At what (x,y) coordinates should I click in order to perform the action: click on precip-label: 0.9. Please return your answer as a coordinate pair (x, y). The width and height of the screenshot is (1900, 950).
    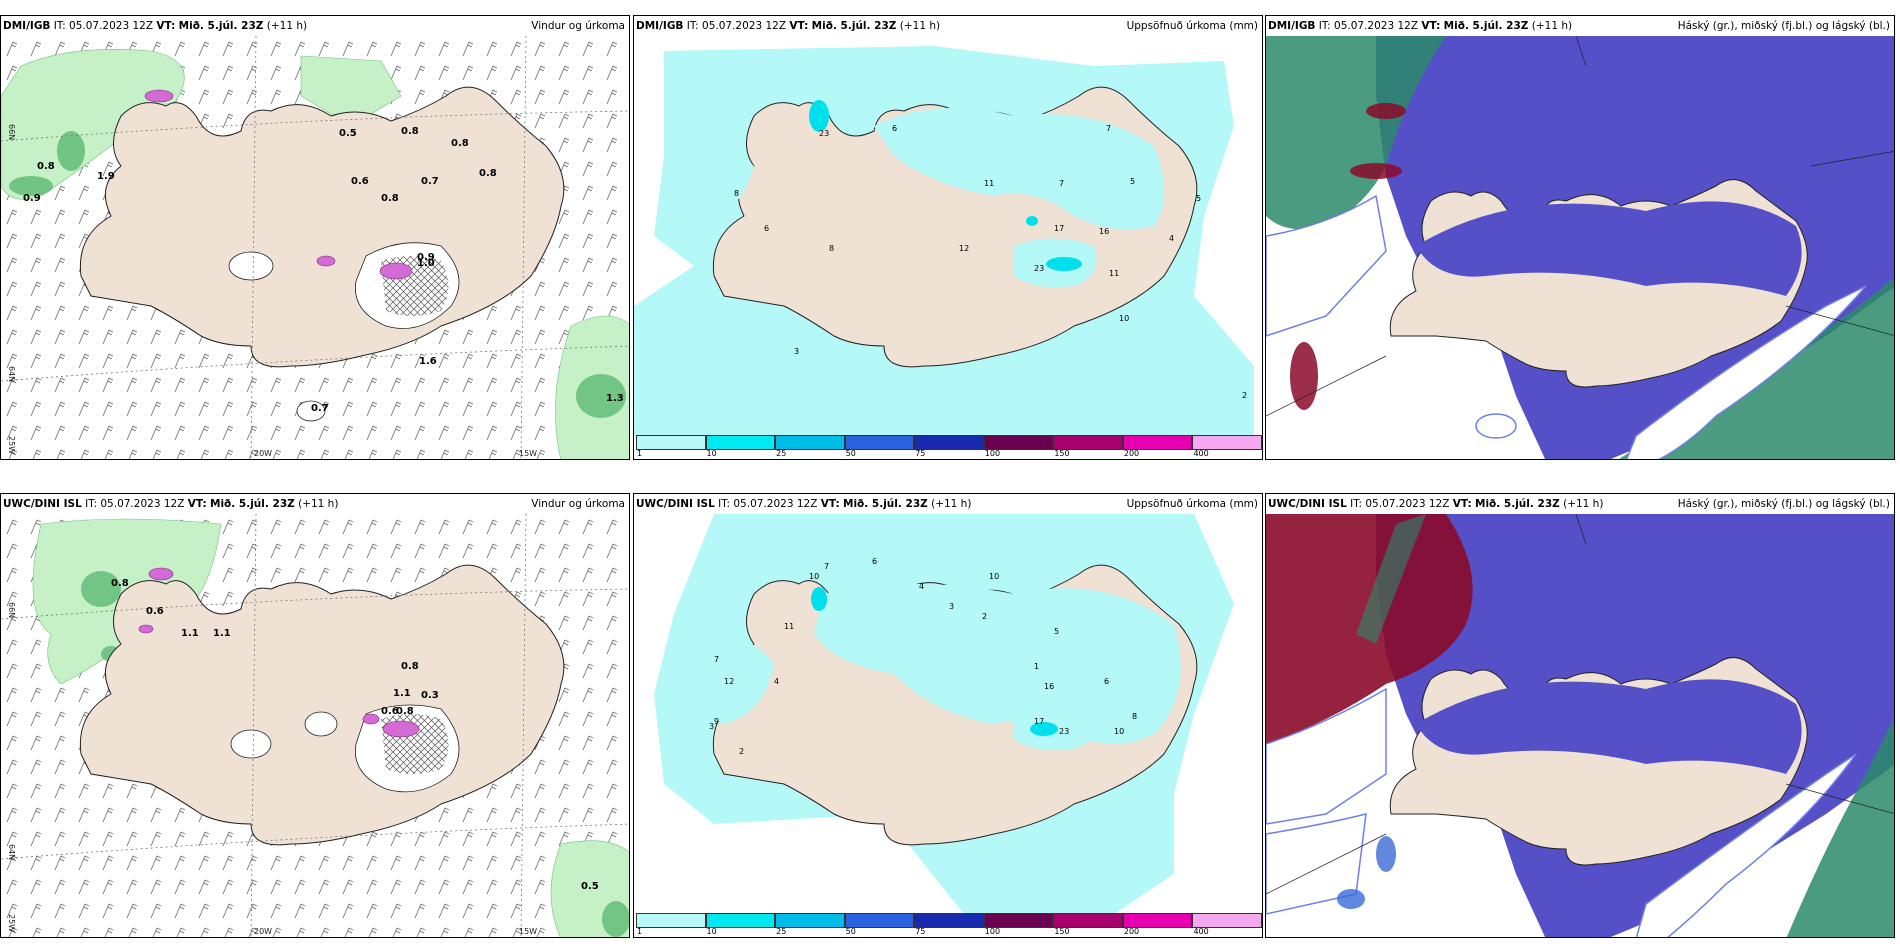
    Looking at the image, I should click on (426, 257).